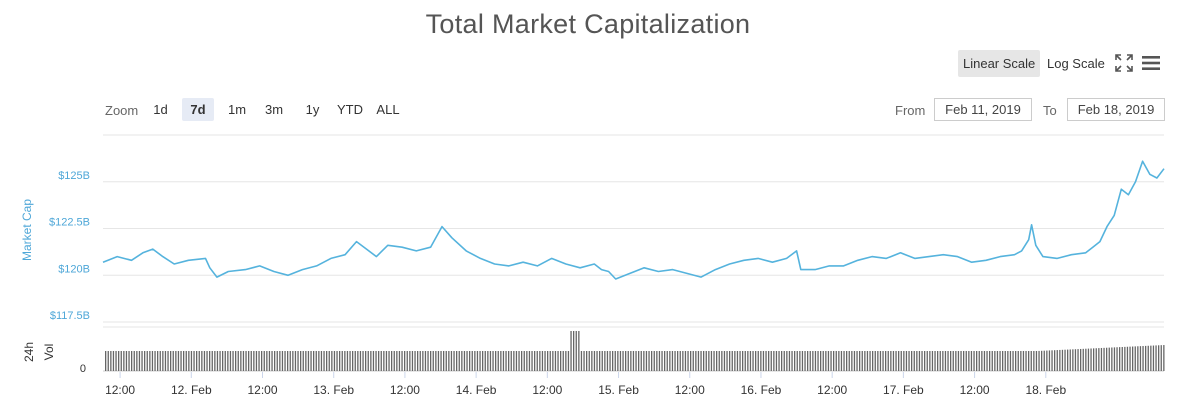 This screenshot has height=411, width=1200. Describe the element at coordinates (29, 352) in the screenshot. I see `volume-axis-title-line1: 24h` at that location.